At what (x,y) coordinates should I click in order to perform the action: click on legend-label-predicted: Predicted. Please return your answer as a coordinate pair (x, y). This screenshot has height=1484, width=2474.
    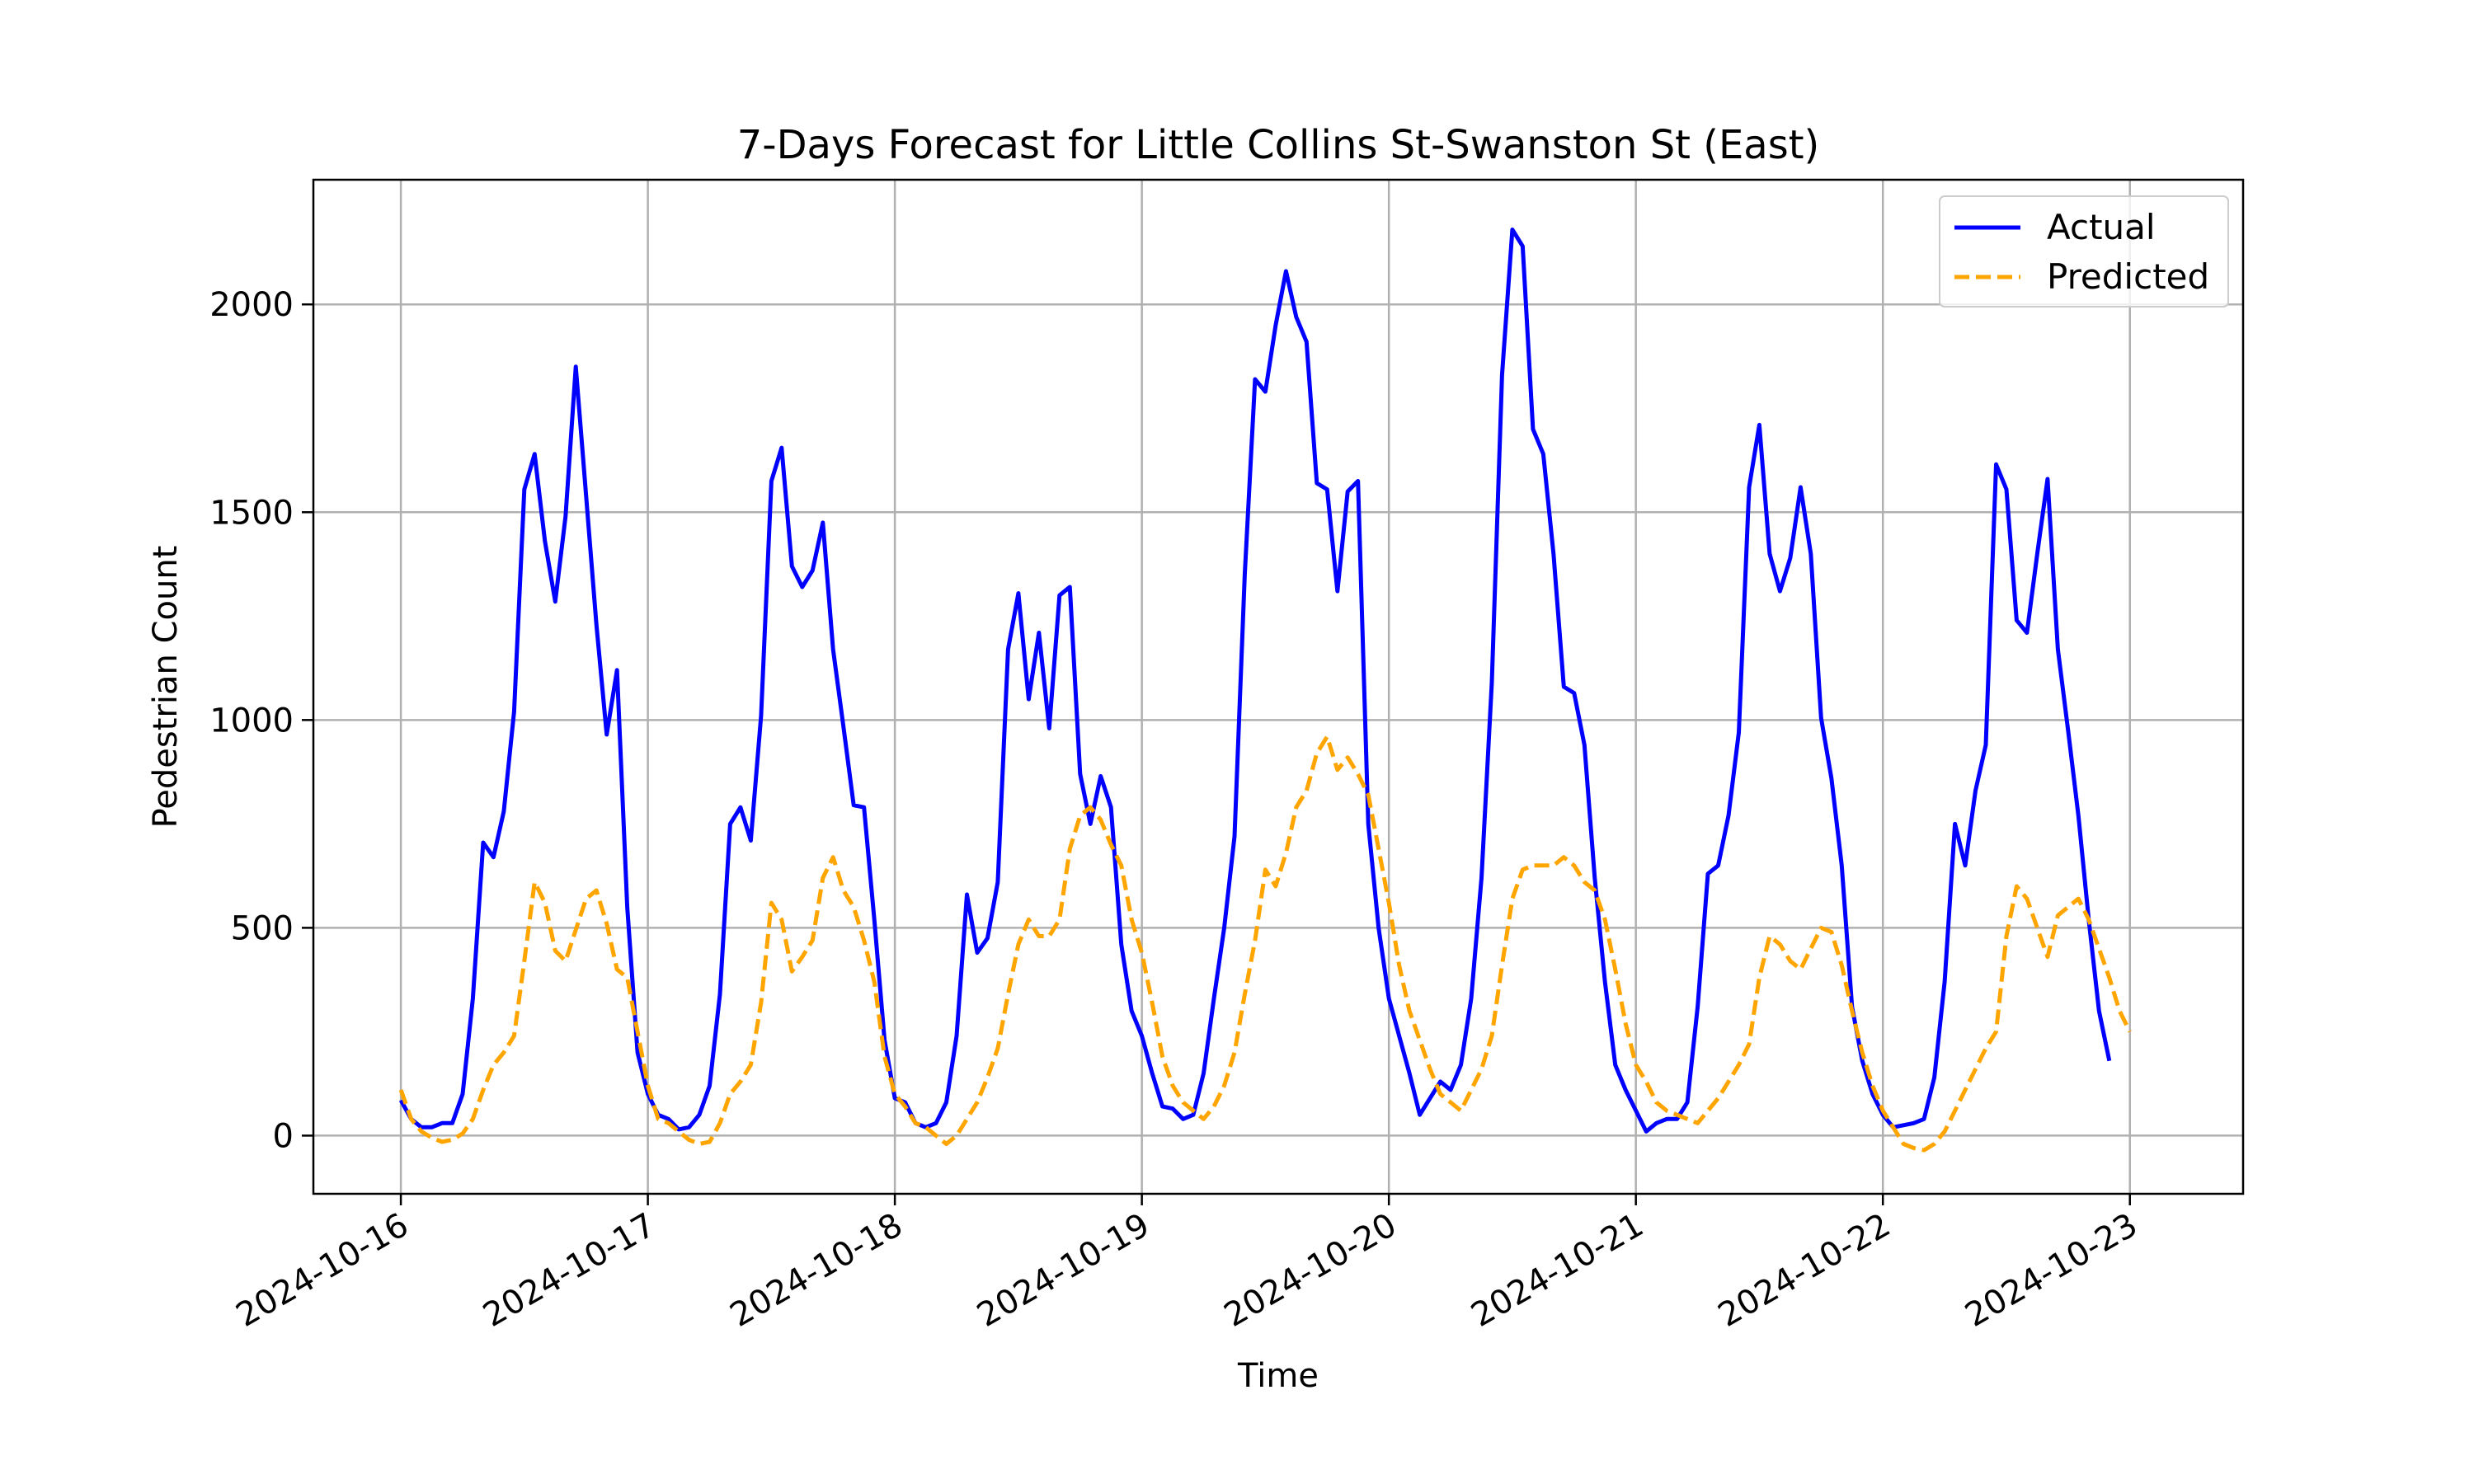
    Looking at the image, I should click on (2128, 276).